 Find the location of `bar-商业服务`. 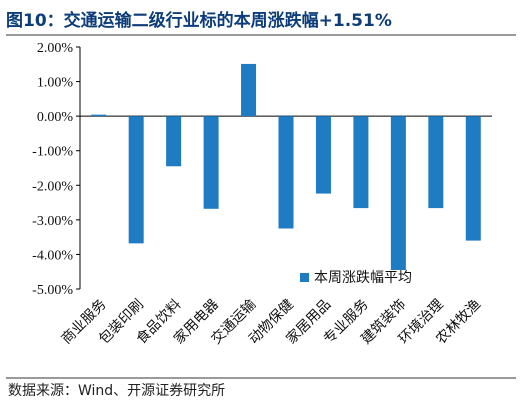

bar-商业服务 is located at coordinates (99, 115).